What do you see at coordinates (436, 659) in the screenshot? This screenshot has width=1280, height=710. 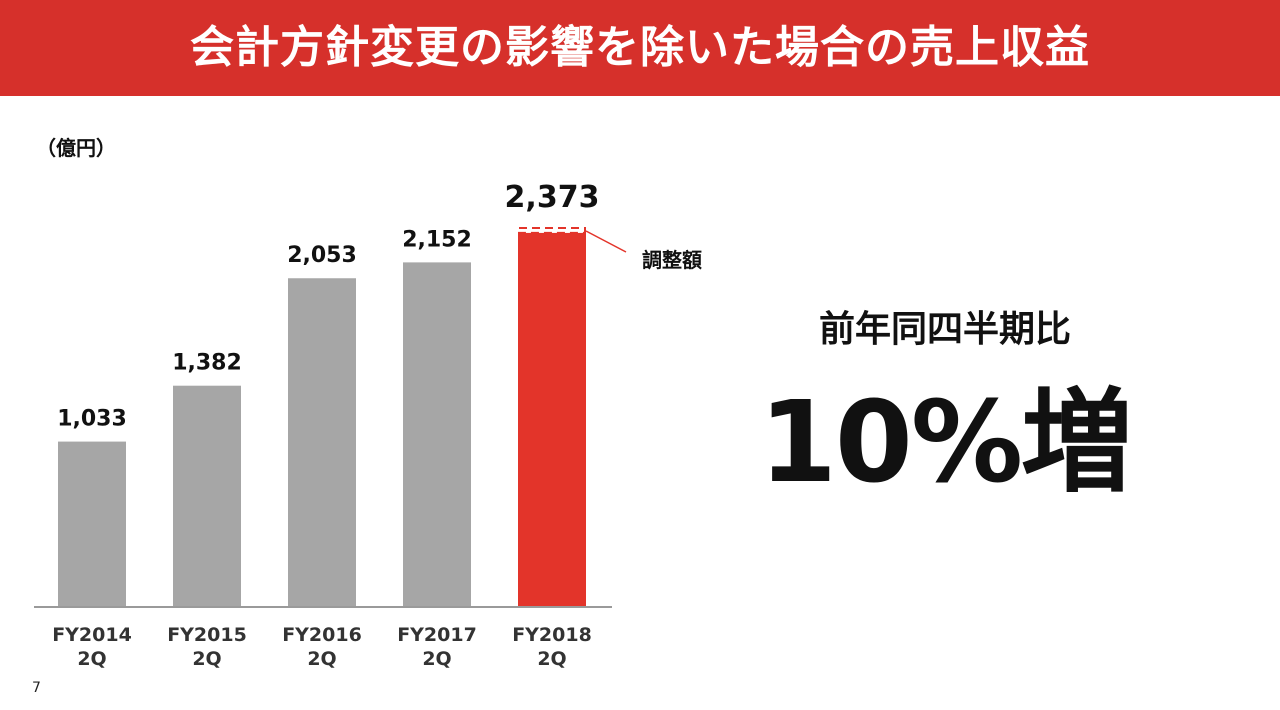 I see `x-tick-label-3-1: 2Q` at bounding box center [436, 659].